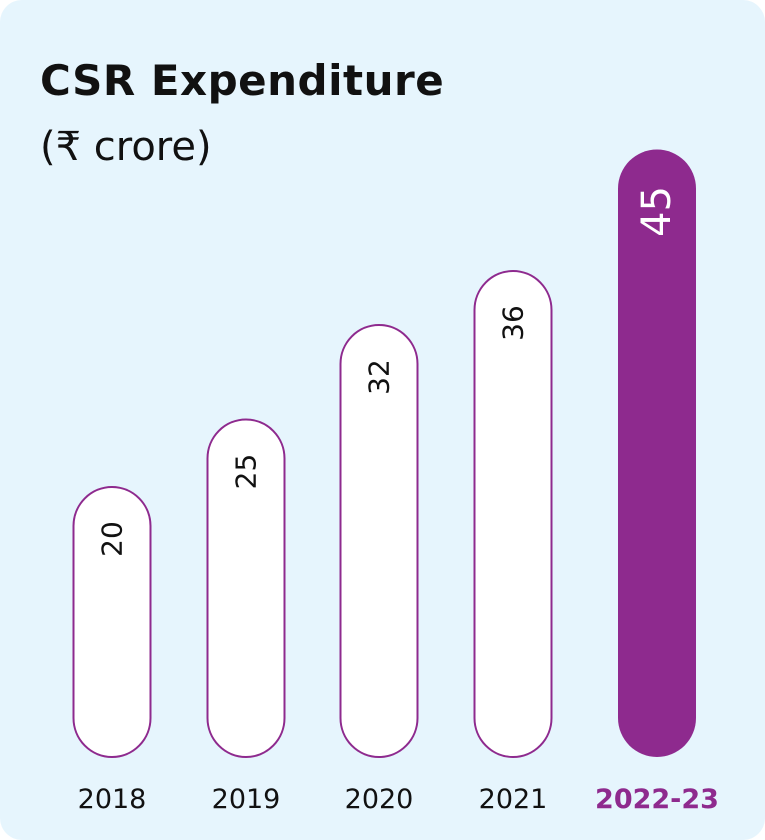 This screenshot has height=840, width=765. What do you see at coordinates (657, 211) in the screenshot?
I see `bar-value-label: 45` at bounding box center [657, 211].